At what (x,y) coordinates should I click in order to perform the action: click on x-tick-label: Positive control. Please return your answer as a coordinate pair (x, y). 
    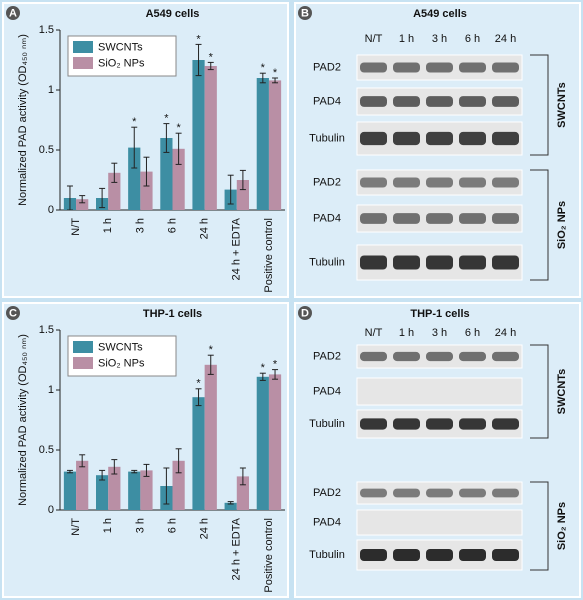
    Looking at the image, I should click on (269, 255).